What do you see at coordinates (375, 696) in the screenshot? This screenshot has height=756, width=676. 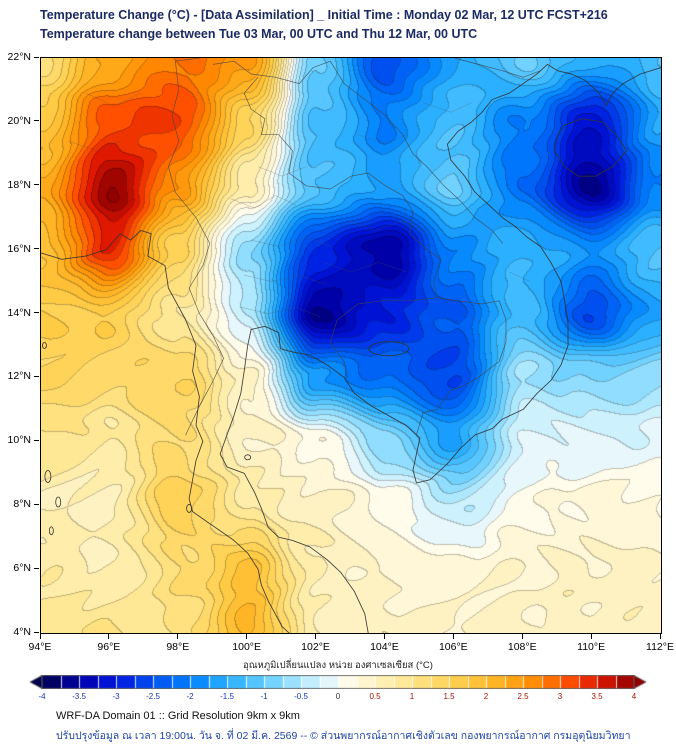 I see `colorbar-tick-label: 0.5` at bounding box center [375, 696].